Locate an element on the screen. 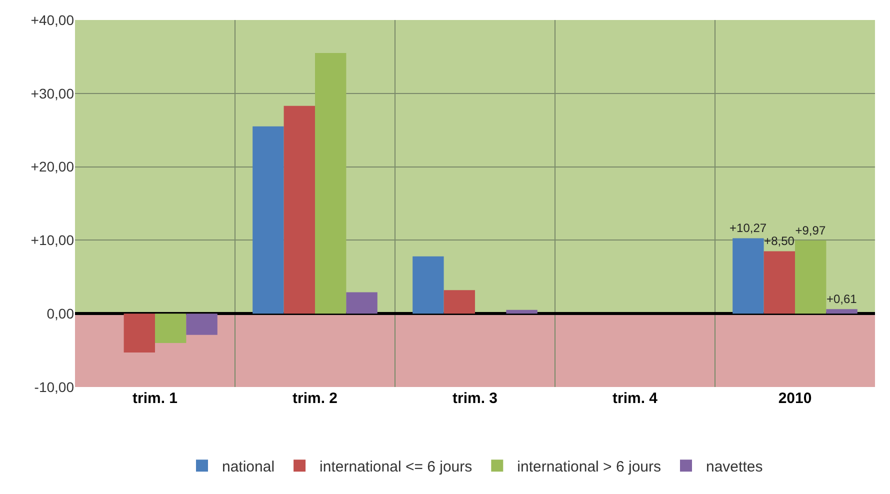 This screenshot has width=890, height=494. y-tick-label: +30,00 is located at coordinates (52, 93).